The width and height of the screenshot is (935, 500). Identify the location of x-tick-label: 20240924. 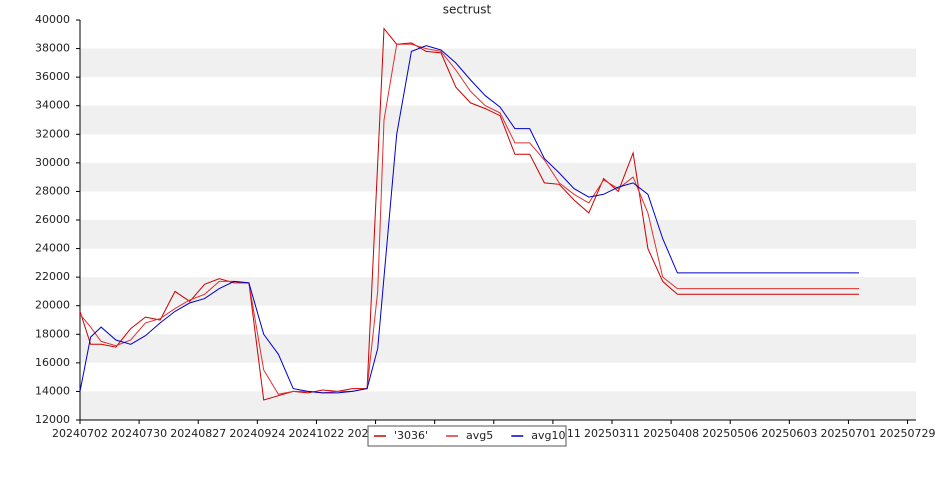
(257, 433).